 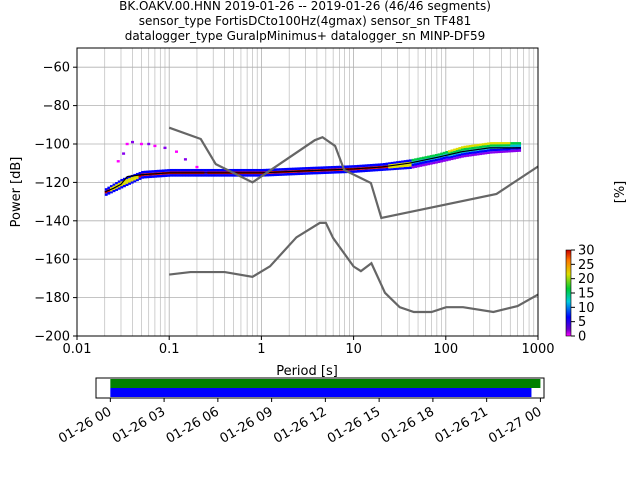 I want to click on colorbar-tick-label: 25, so click(x=586, y=265).